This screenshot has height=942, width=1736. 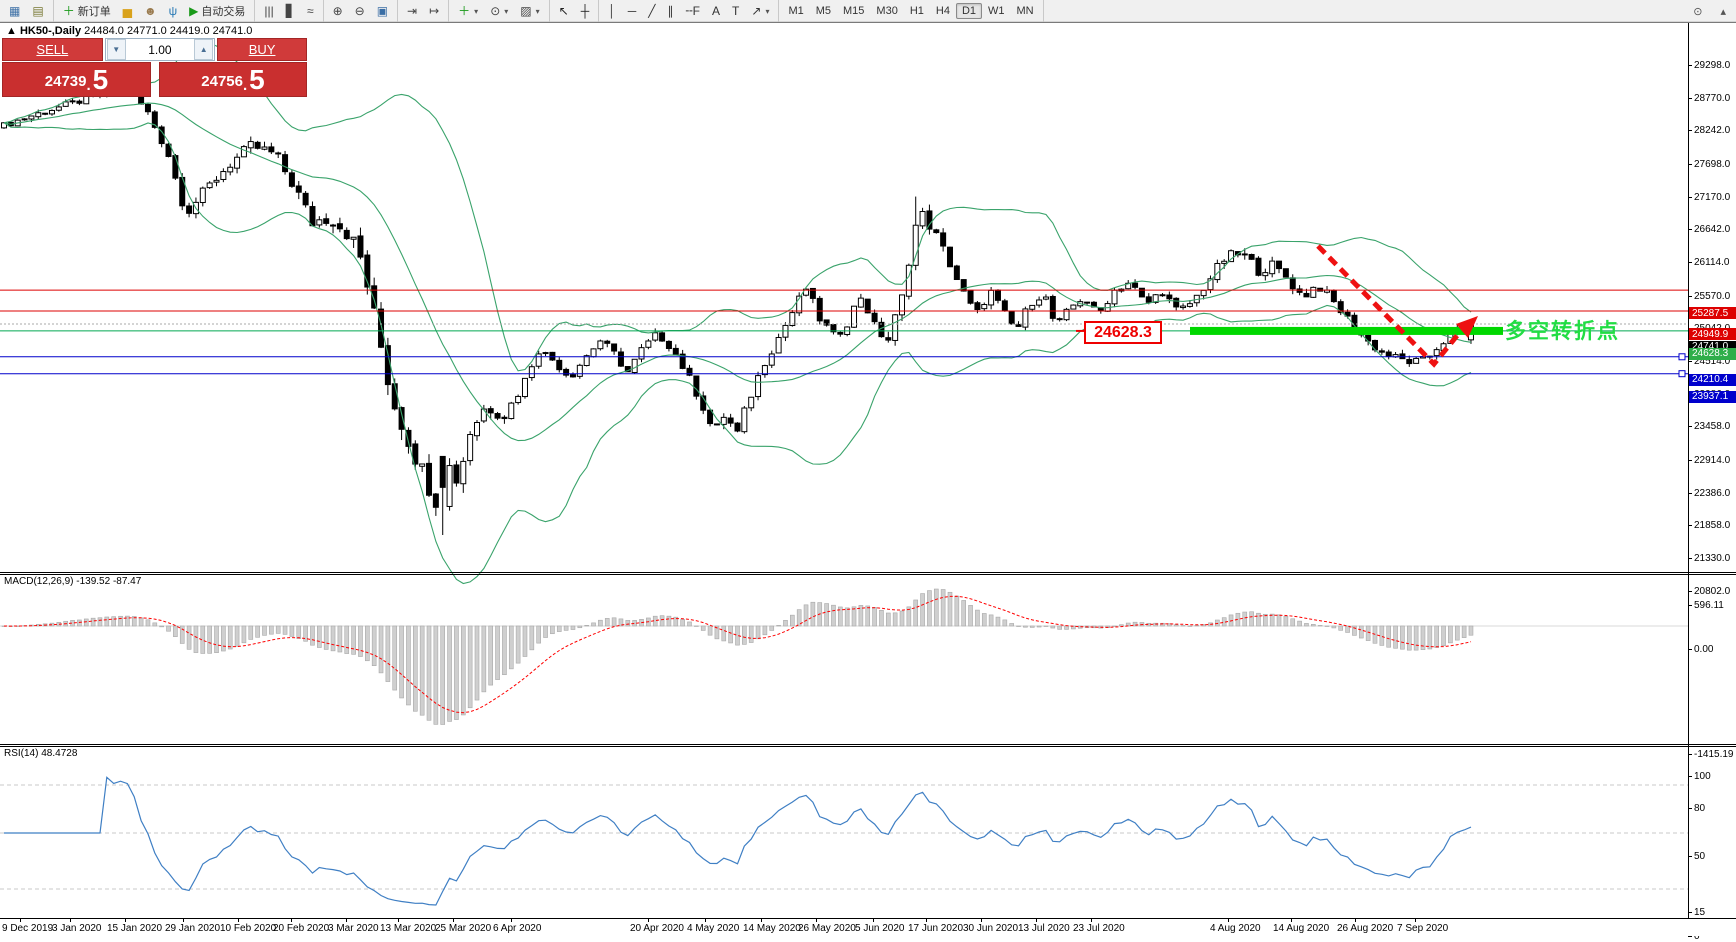 What do you see at coordinates (127, 11) in the screenshot?
I see `deposit-icon: ▅` at bounding box center [127, 11].